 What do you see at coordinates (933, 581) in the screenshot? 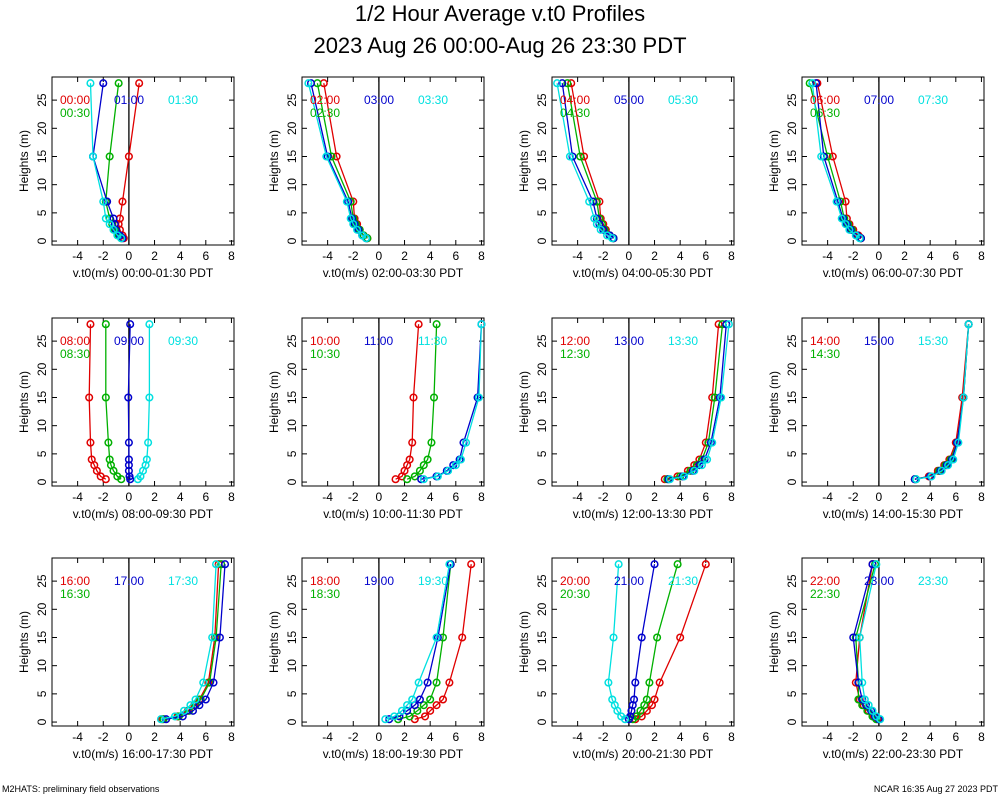
I see `legend-label: 23:30` at bounding box center [933, 581].